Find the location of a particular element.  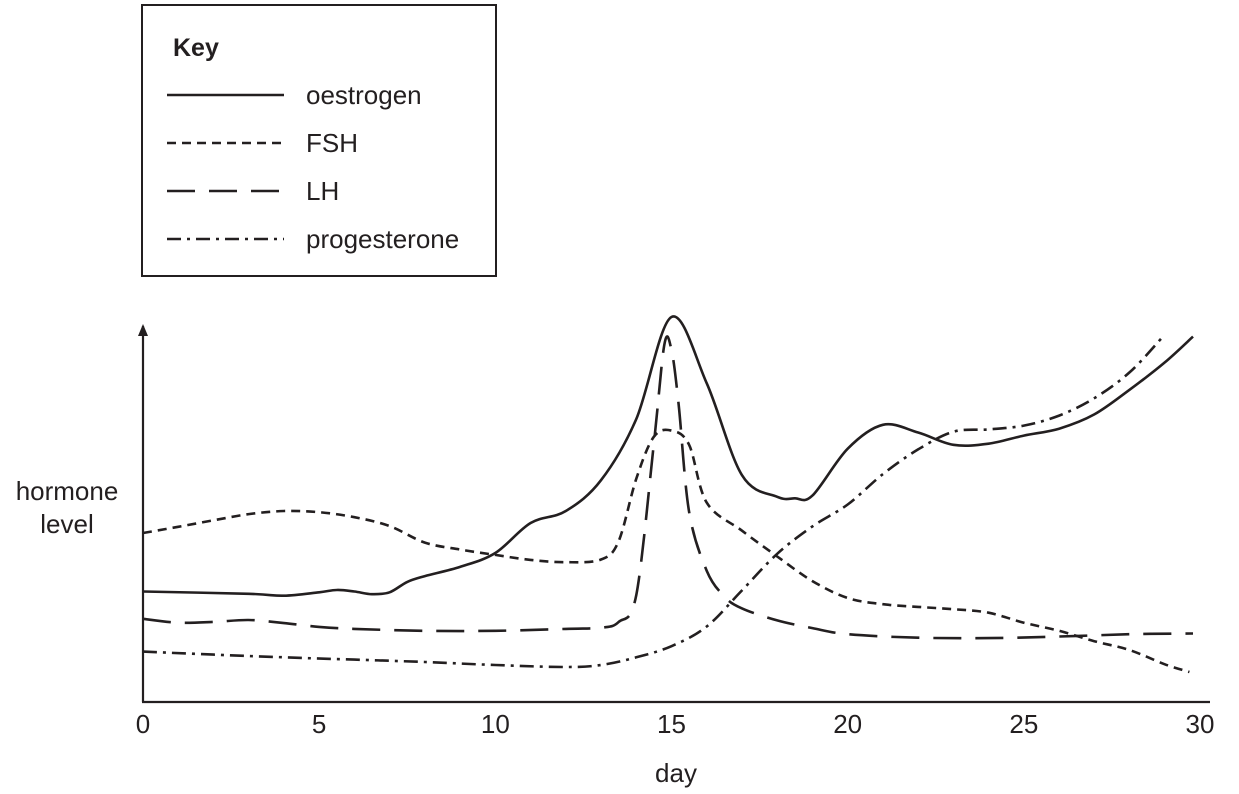

legend-entries: oestrogen FSH LH progesterone is located at coordinates (313, 167).